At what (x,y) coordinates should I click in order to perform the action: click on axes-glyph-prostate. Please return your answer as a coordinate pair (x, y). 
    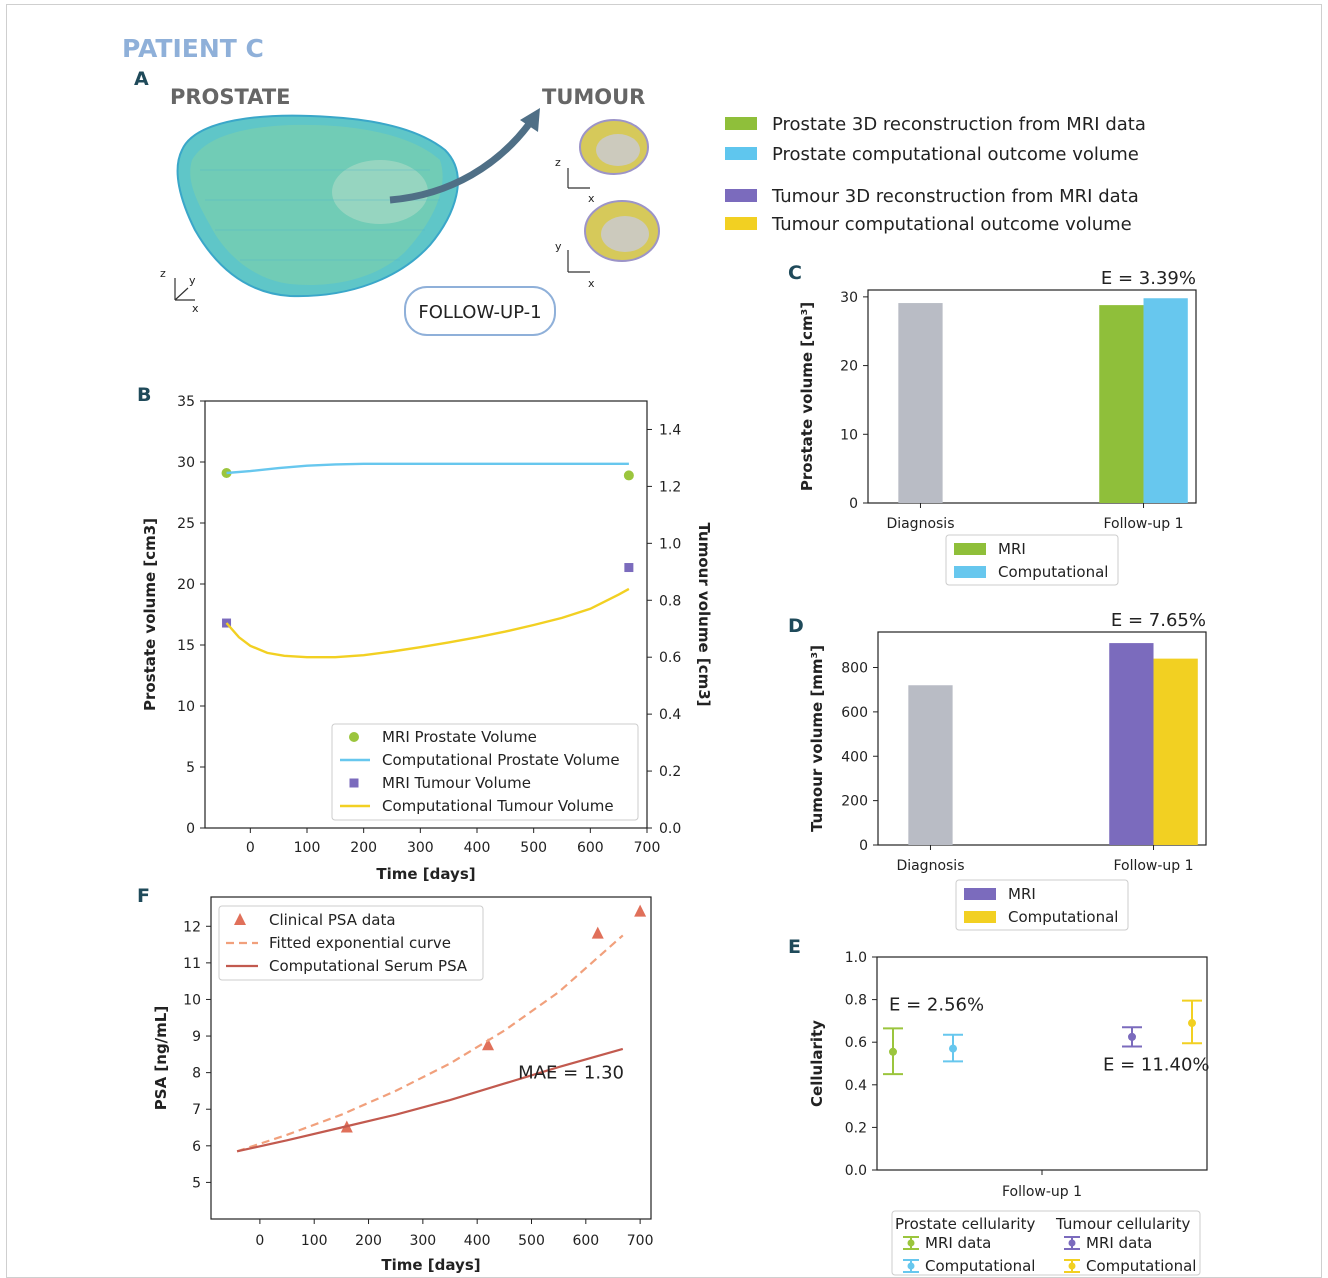
    Looking at the image, I should click on (184, 289).